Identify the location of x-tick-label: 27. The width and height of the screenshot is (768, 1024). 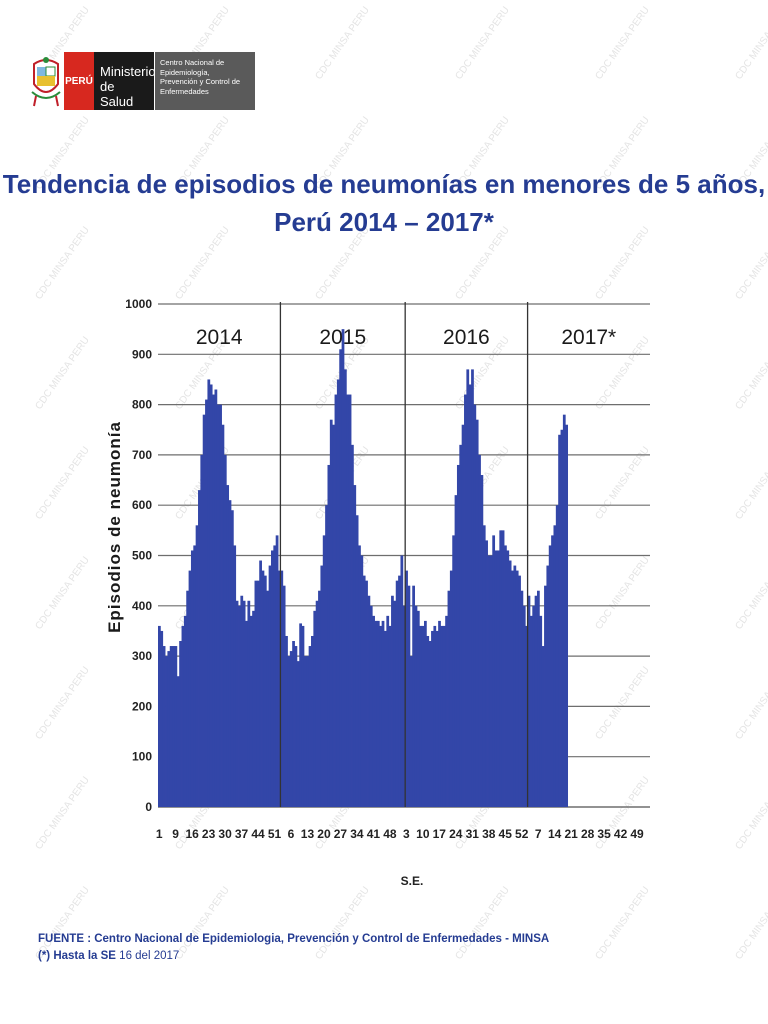
(341, 834).